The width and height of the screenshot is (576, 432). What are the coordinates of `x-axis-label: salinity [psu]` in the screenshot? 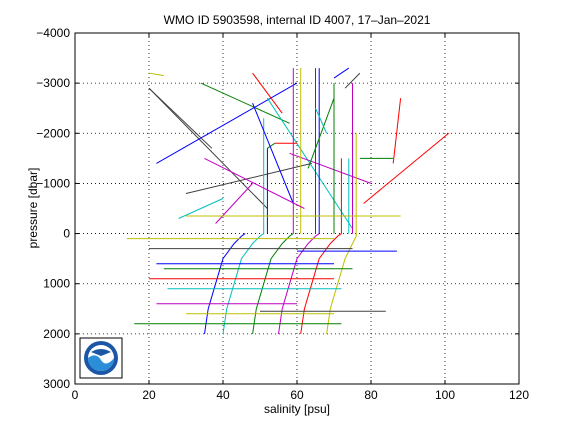 It's located at (297, 409).